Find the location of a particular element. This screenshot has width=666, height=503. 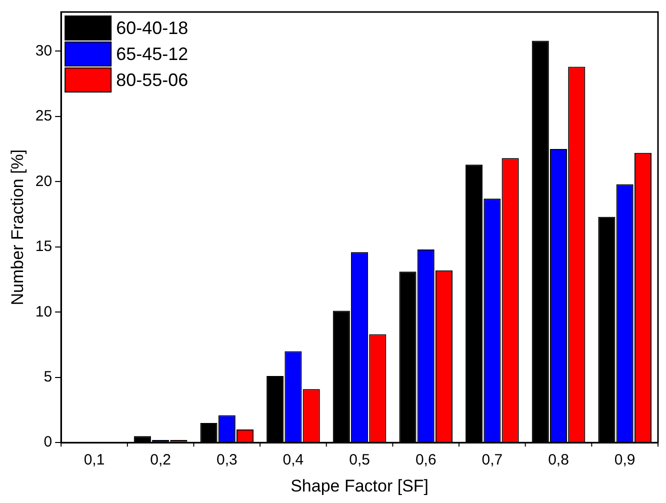

x-tick-label: 0,8 is located at coordinates (558, 460).